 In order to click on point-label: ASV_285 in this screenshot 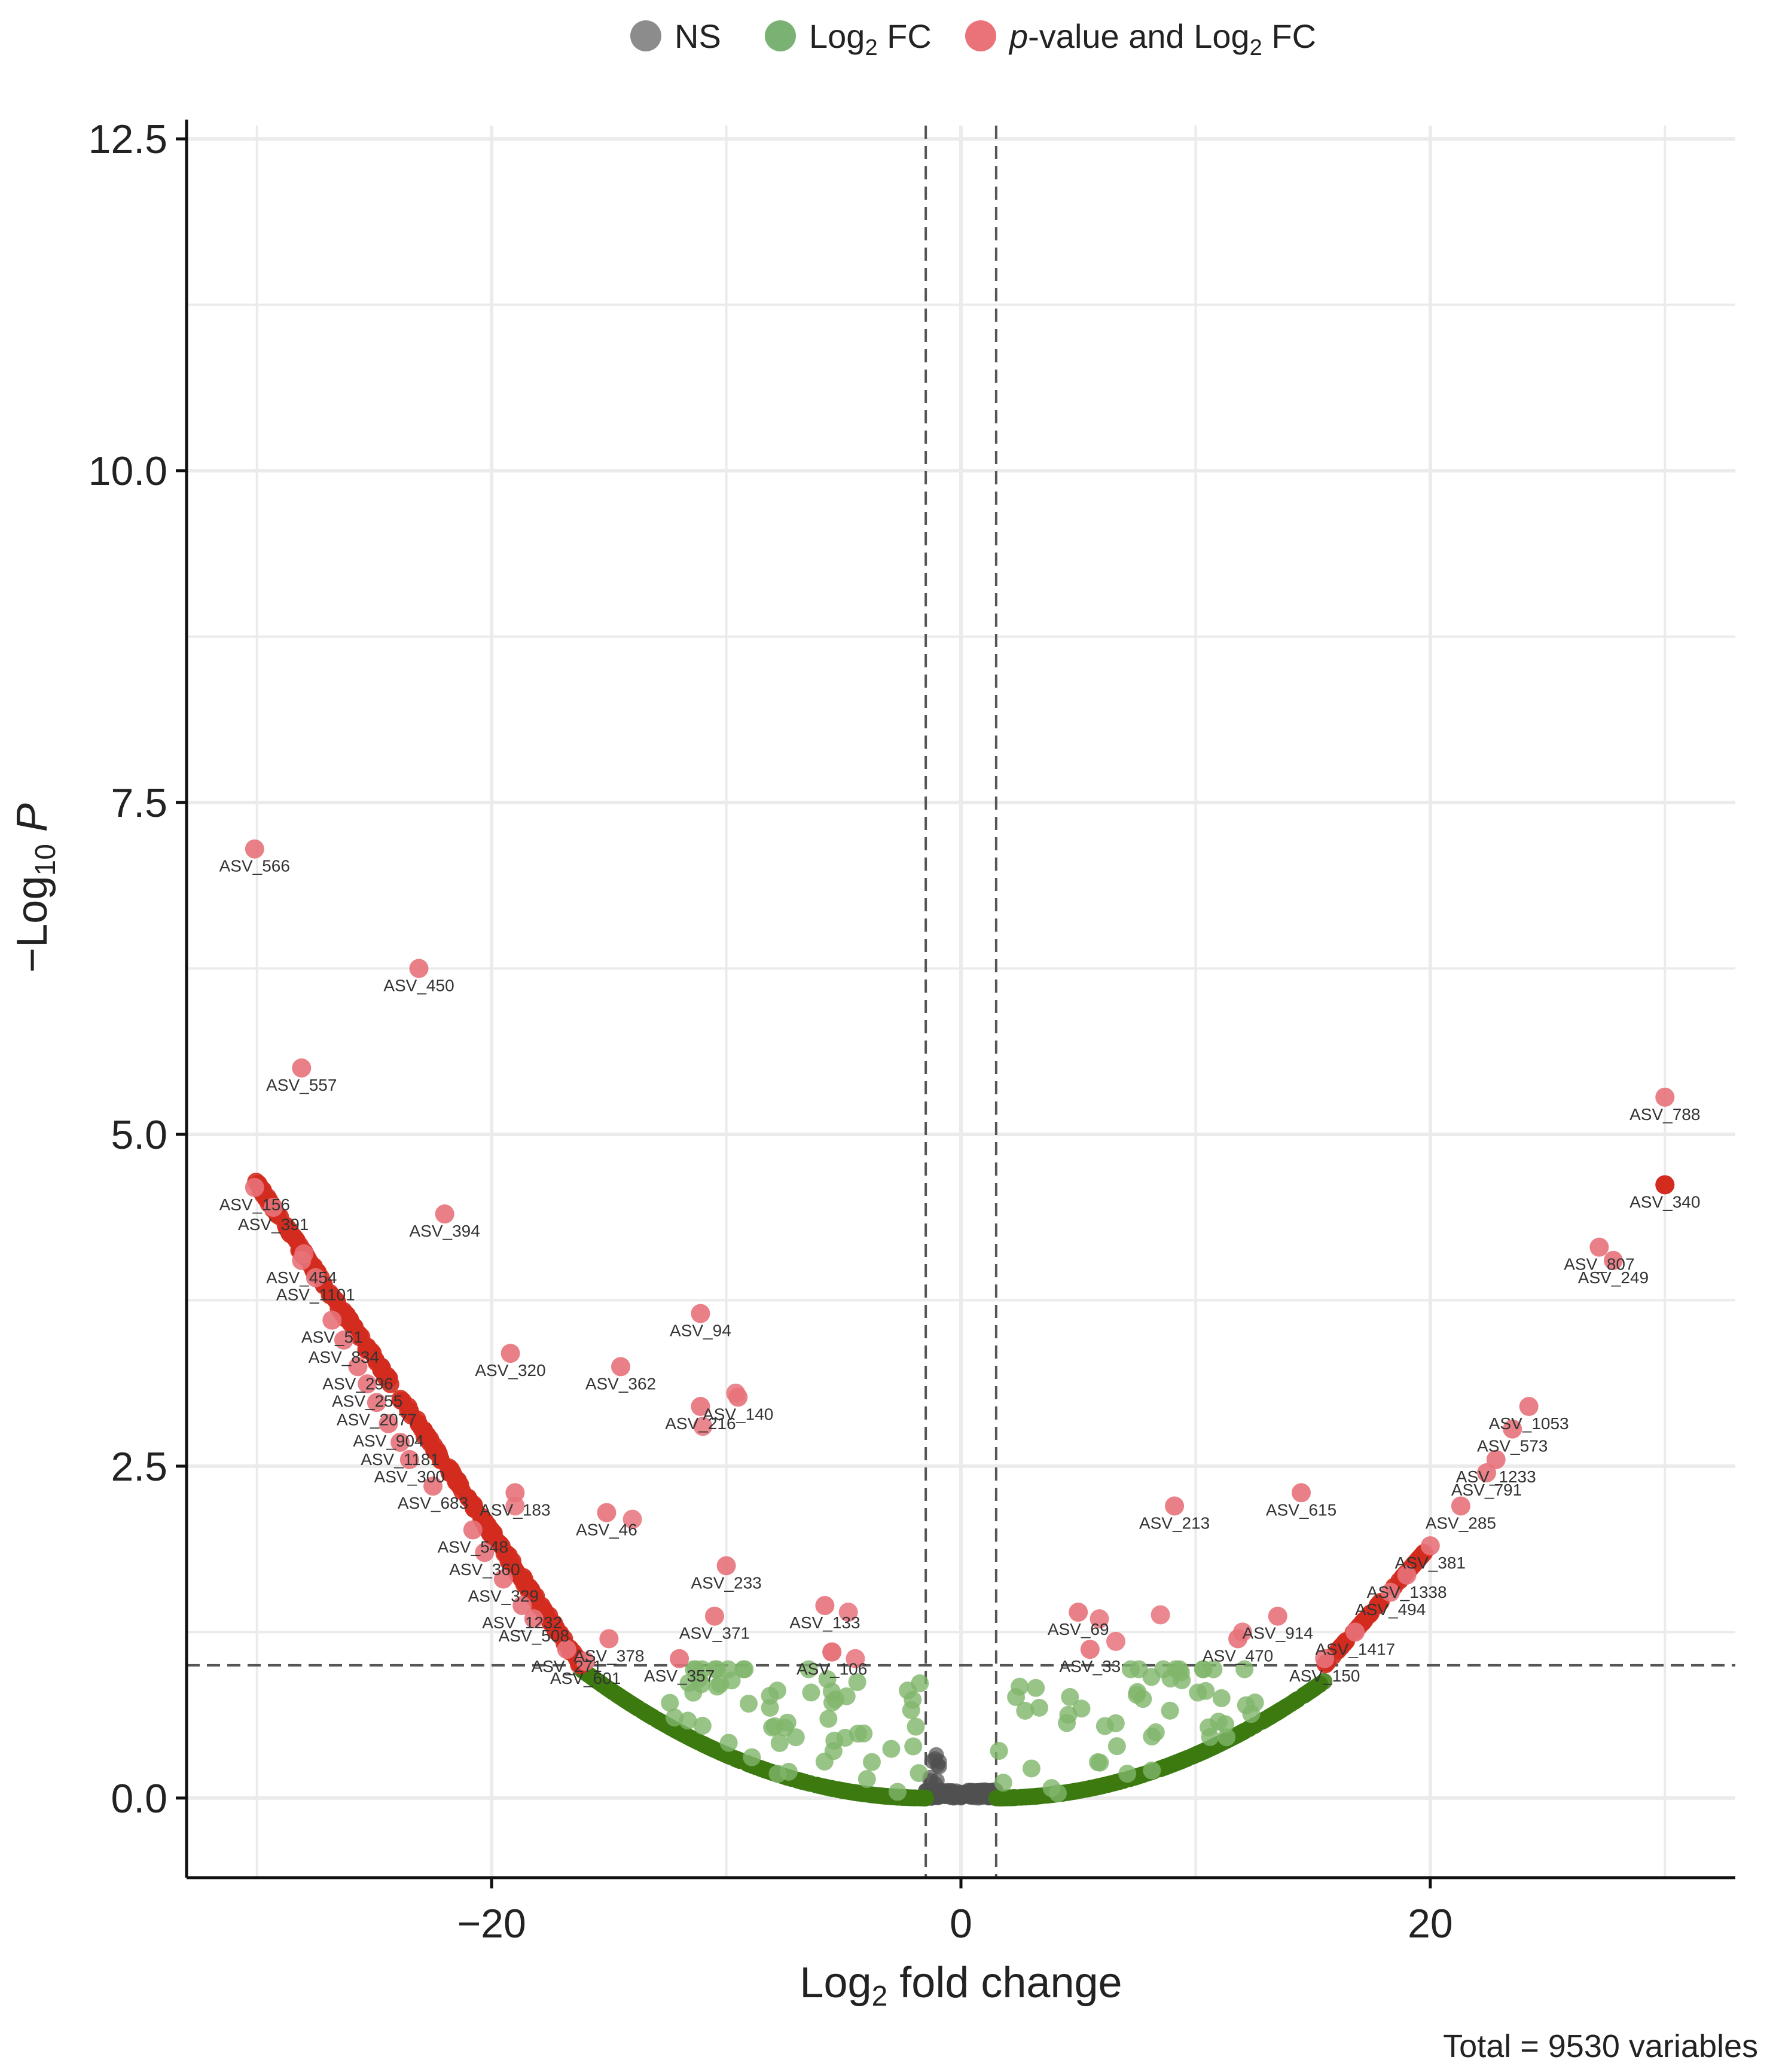, I will do `click(1461, 1522)`.